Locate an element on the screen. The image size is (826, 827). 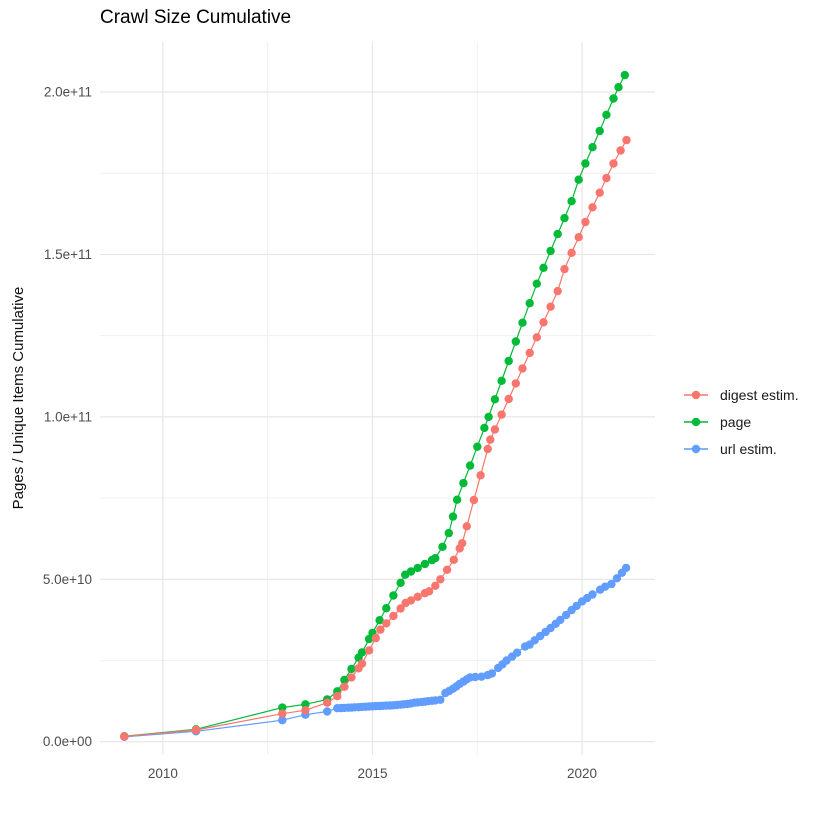
chart-title: Crawl Size Cumulative is located at coordinates (196, 17).